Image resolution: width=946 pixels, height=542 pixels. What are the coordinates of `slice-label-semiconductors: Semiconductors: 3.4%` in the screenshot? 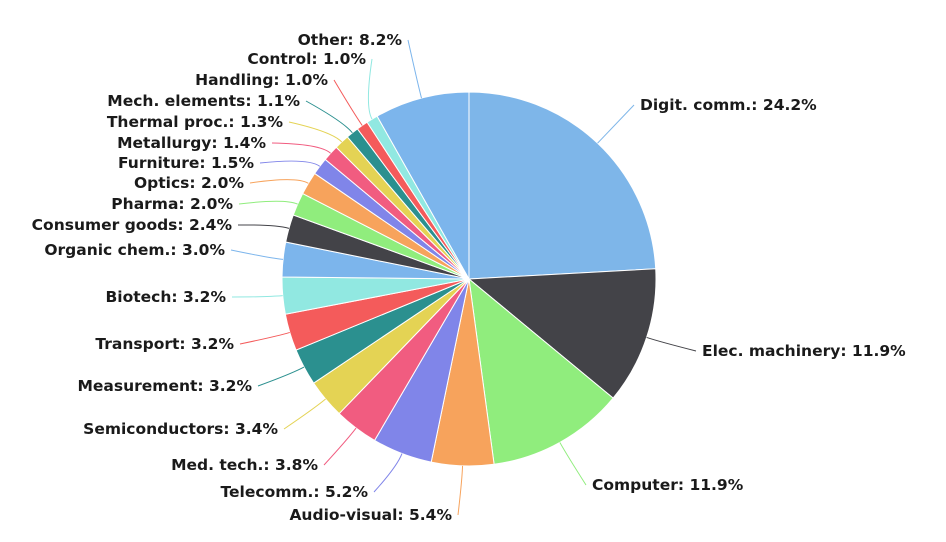 It's located at (180, 429).